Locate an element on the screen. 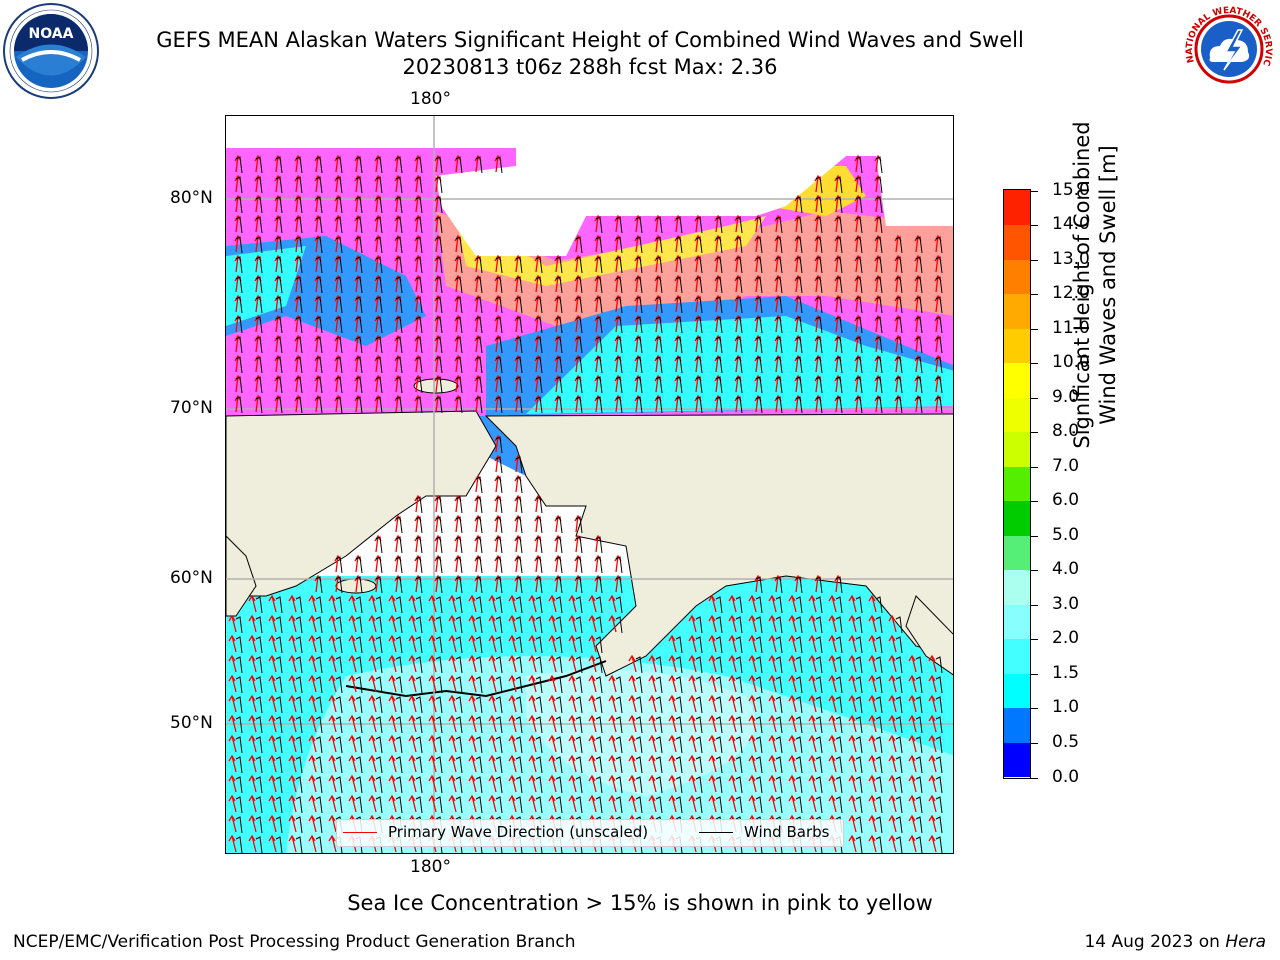 This screenshot has height=960, width=1280. noaa-logo-graphic: NOAA is located at coordinates (51, 51).